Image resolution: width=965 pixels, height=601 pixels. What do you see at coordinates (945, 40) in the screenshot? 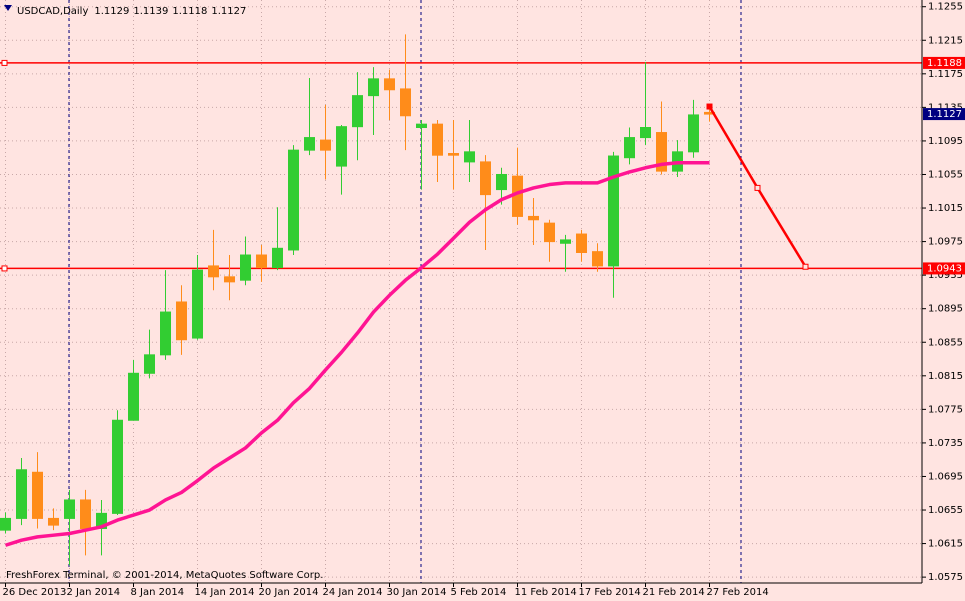
I see `y-tick-label: 1.1215` at bounding box center [945, 40].